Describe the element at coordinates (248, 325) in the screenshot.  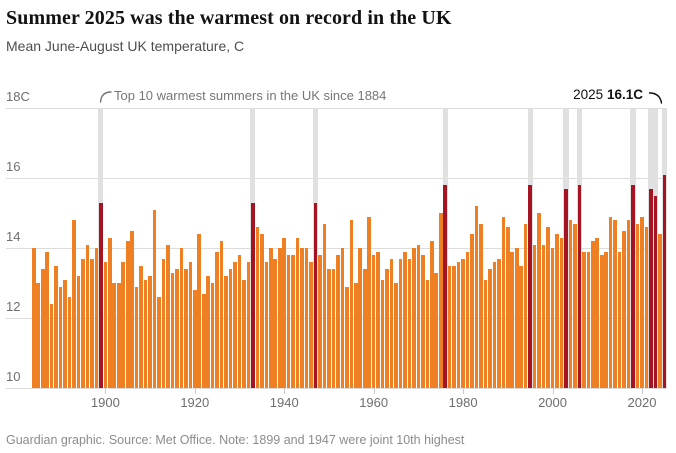
I see `bar-1932` at that location.